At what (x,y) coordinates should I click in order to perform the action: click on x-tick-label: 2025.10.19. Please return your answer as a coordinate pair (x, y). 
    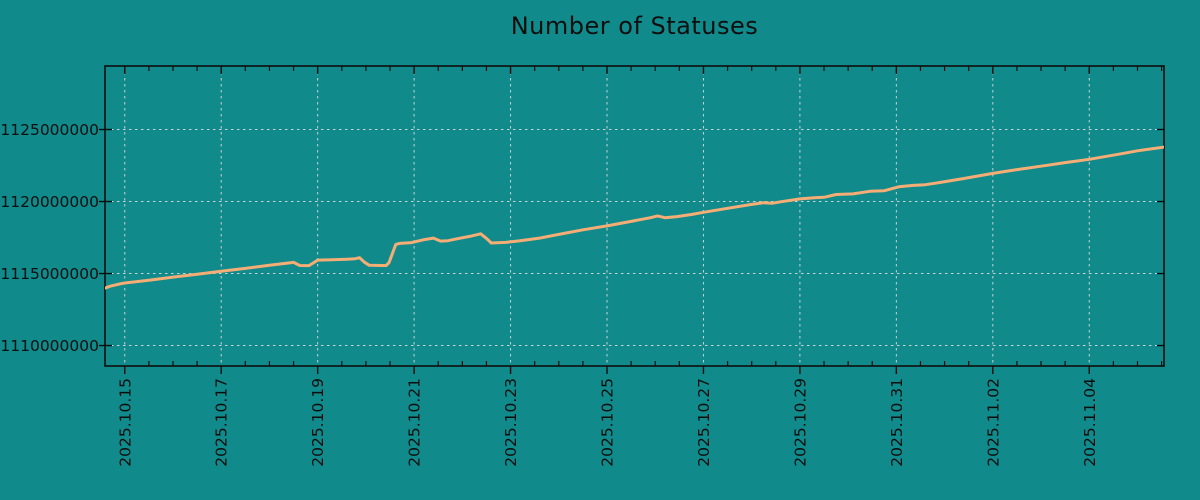
    Looking at the image, I should click on (318, 422).